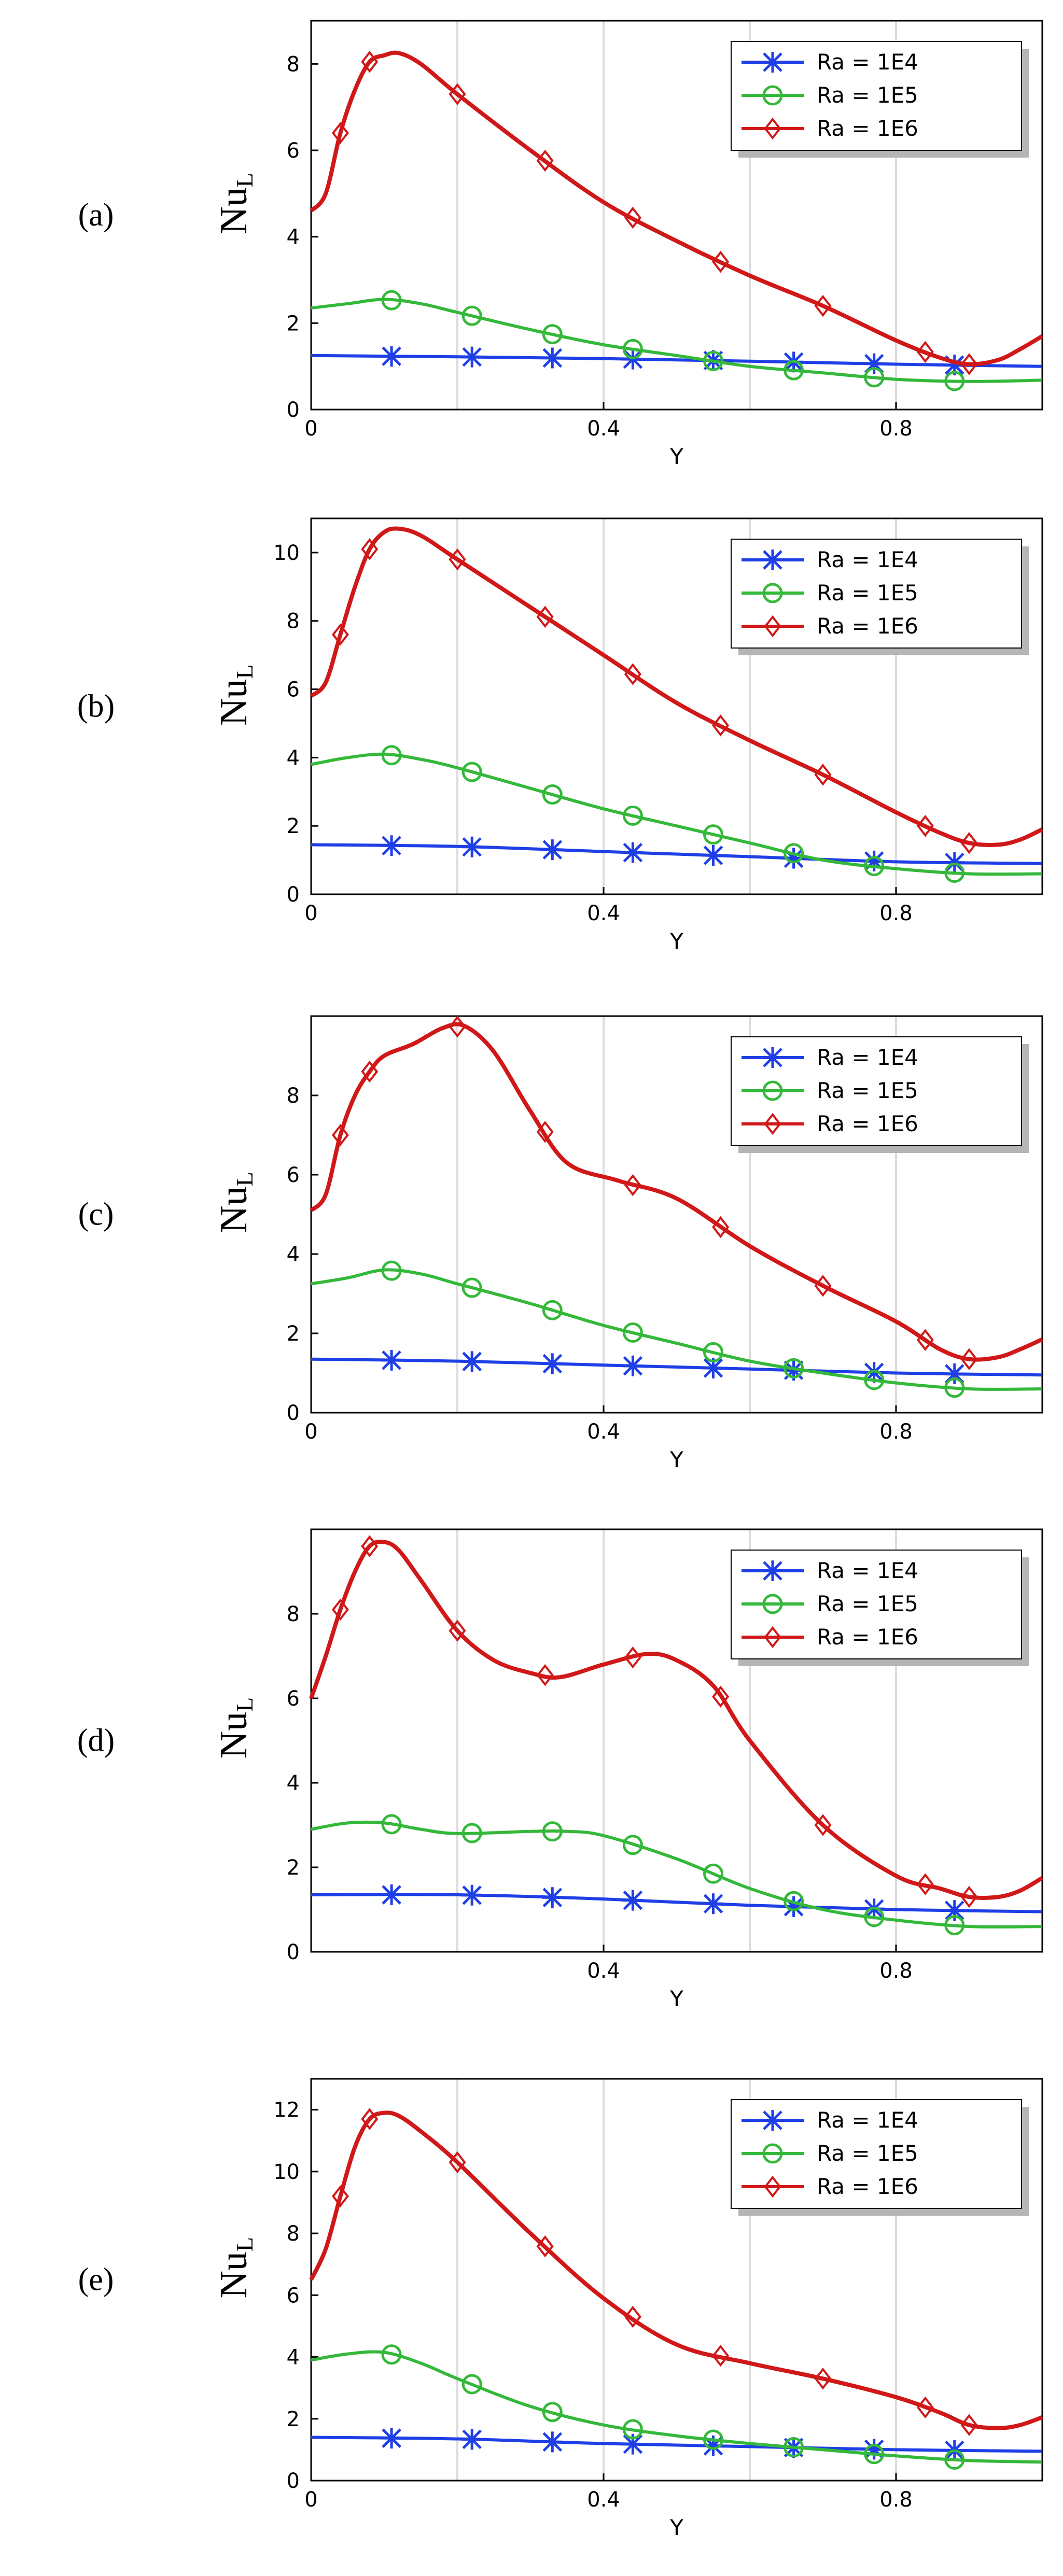  What do you see at coordinates (96, 706) in the screenshot?
I see `panel-label: (b)` at bounding box center [96, 706].